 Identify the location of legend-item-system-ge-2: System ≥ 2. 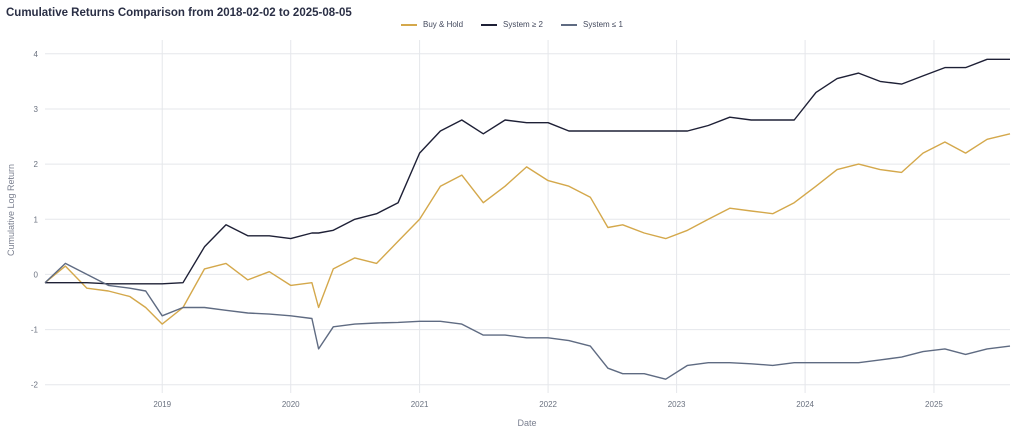
(512, 24).